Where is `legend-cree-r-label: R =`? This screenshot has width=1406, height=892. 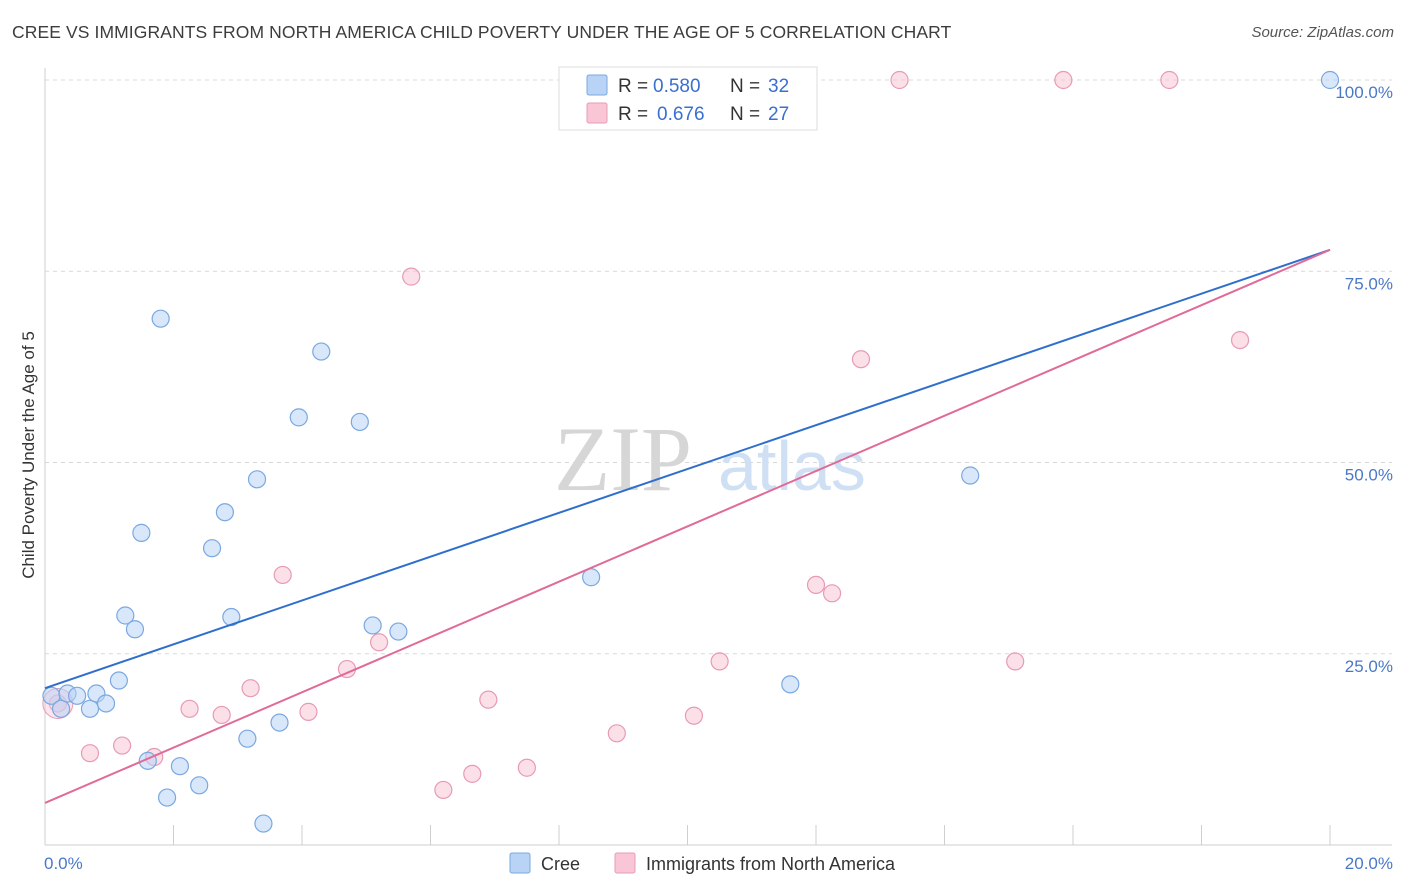 legend-cree-r-label: R = is located at coordinates (633, 86).